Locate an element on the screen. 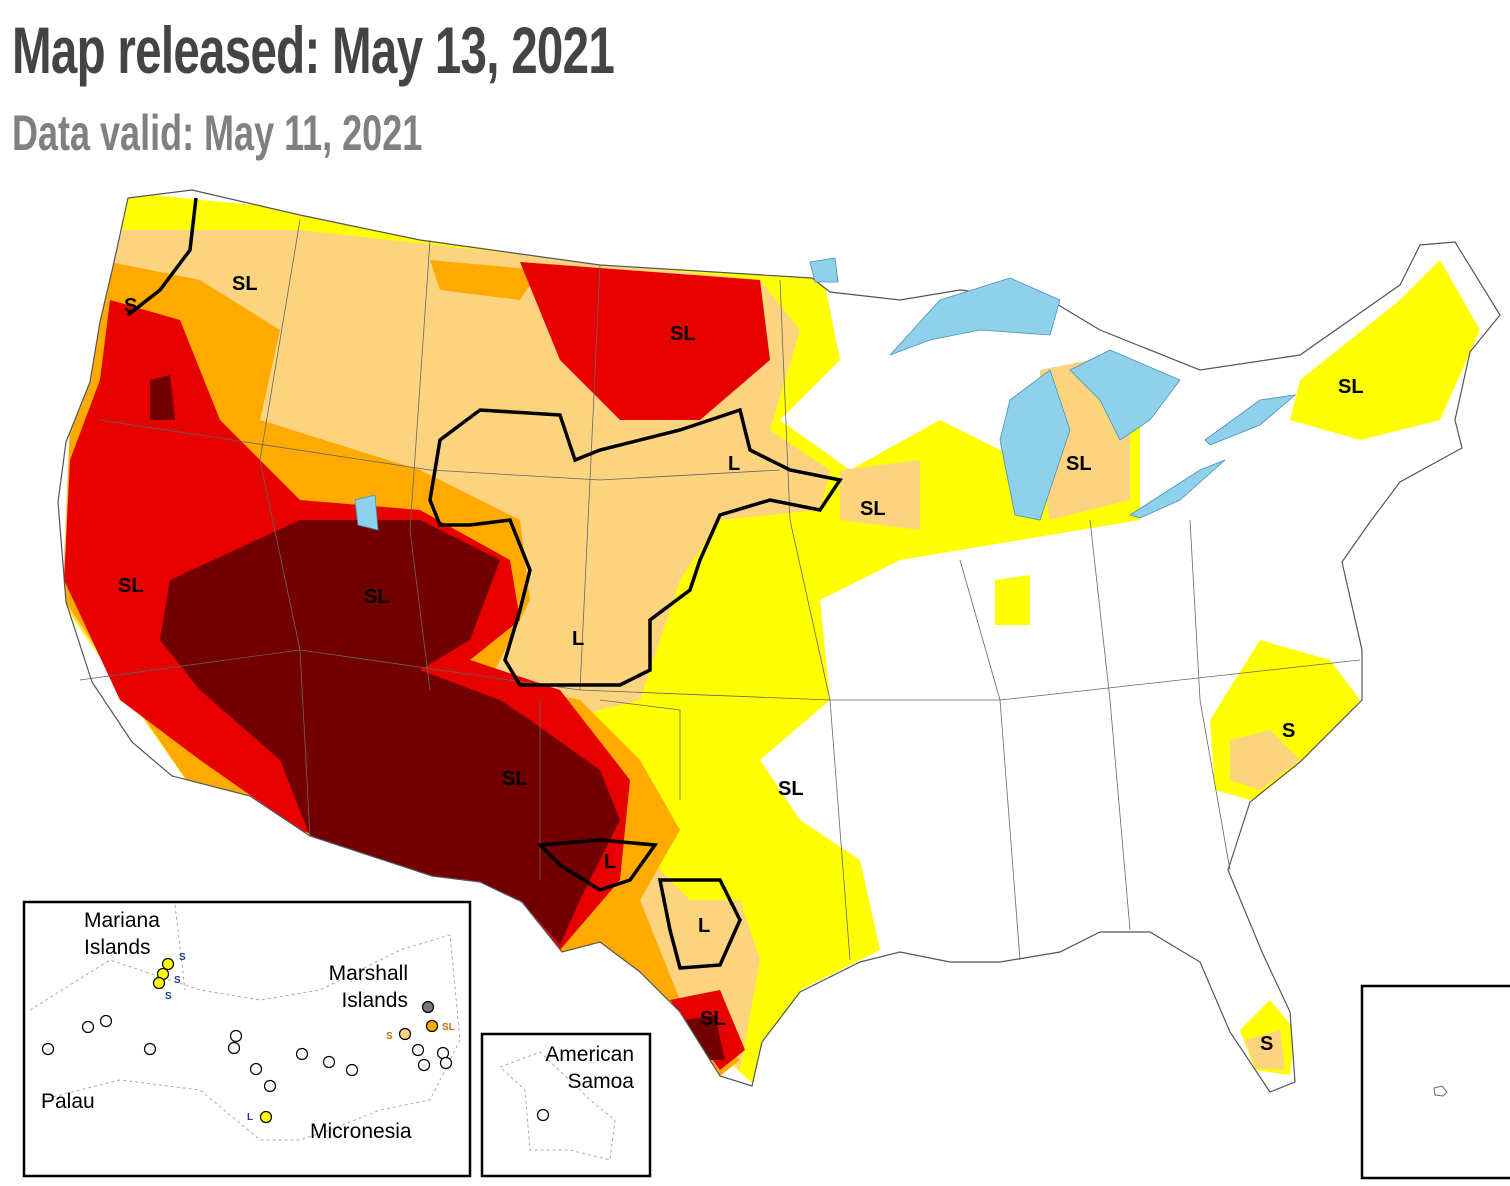 This screenshot has height=1186, width=1510. drought-d4-oregon is located at coordinates (162, 397).